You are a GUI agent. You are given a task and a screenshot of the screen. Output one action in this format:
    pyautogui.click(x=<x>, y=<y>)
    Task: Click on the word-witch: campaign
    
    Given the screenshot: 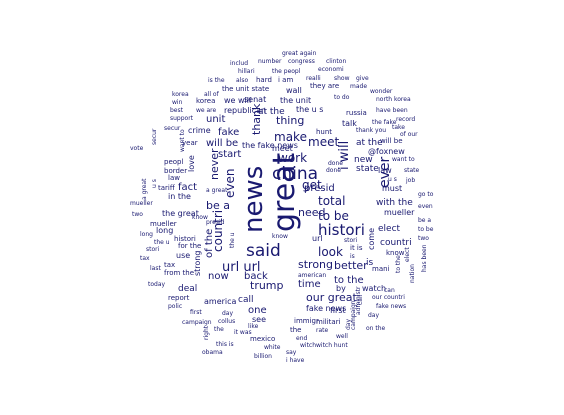 What is the action you would take?
    pyautogui.click(x=353, y=315)
    